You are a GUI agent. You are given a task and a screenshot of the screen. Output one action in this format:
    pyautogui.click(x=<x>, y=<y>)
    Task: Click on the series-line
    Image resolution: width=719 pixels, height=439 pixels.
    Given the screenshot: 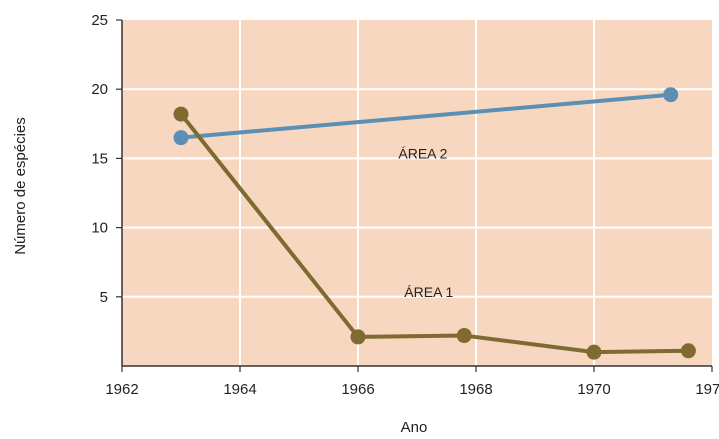 What is the action you would take?
    pyautogui.click(x=425, y=116)
    